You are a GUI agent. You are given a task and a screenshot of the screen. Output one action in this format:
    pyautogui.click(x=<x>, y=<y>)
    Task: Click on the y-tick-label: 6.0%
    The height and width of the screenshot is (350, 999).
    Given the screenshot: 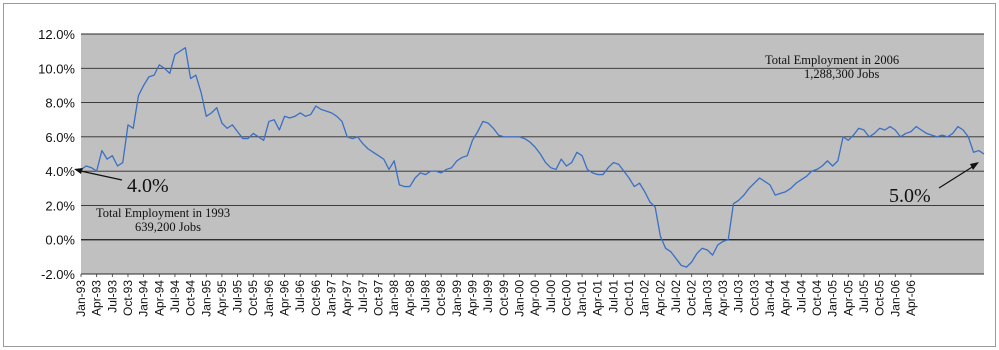 What is the action you would take?
    pyautogui.click(x=60, y=137)
    